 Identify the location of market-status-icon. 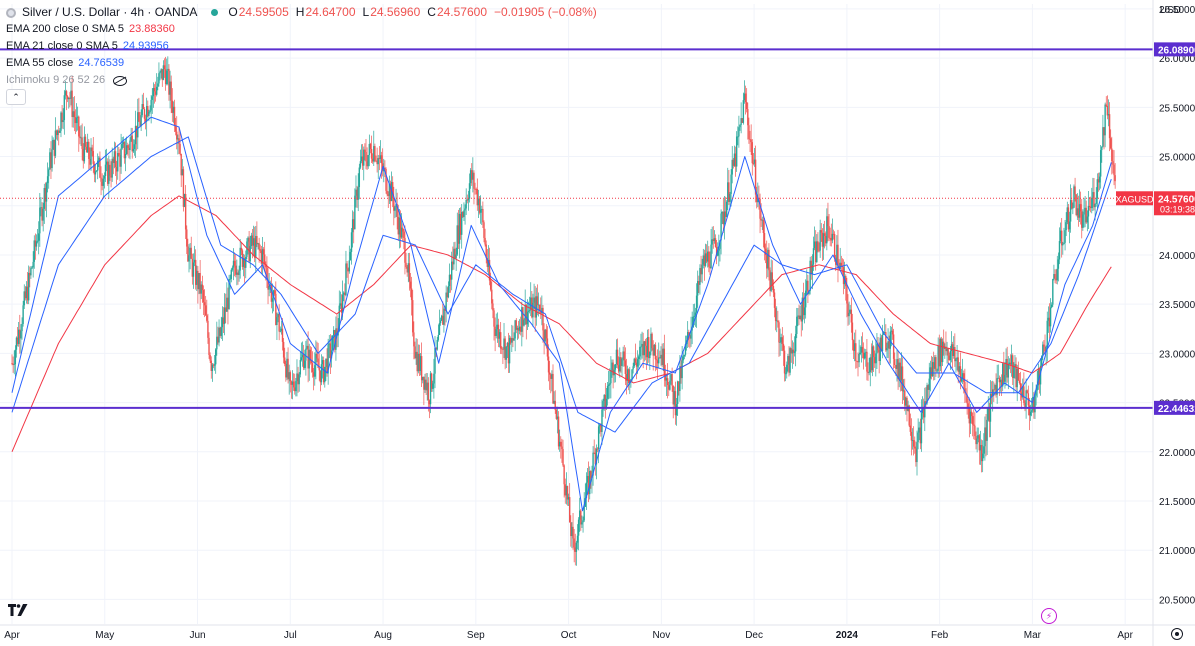
(215, 12).